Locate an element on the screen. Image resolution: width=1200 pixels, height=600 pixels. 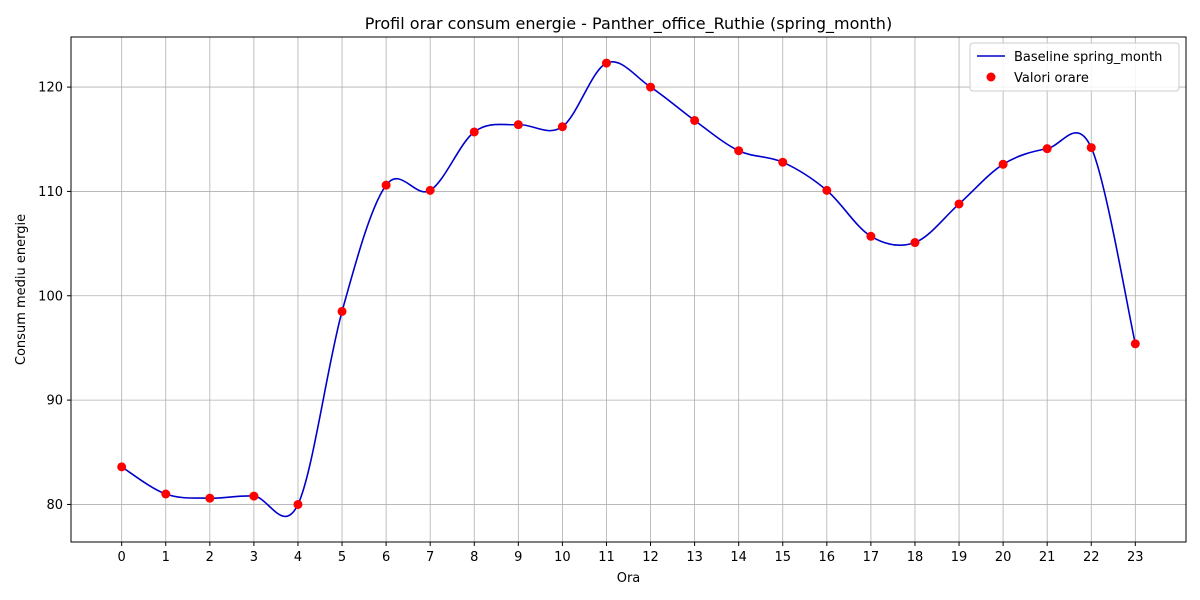
x-tick-label: 9 is located at coordinates (518, 557).